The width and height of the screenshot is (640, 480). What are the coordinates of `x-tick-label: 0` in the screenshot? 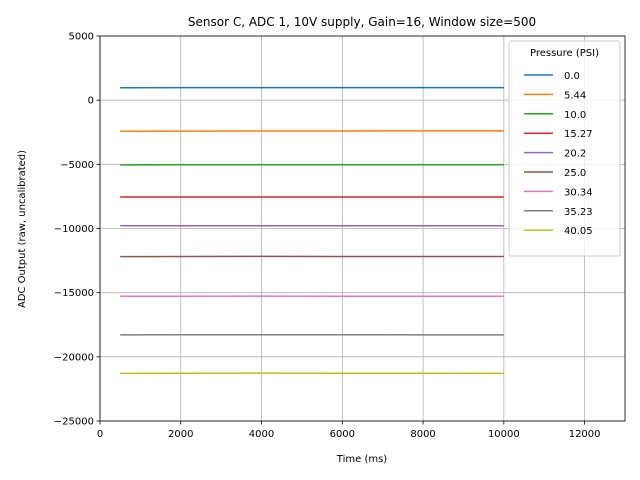 It's located at (100, 434).